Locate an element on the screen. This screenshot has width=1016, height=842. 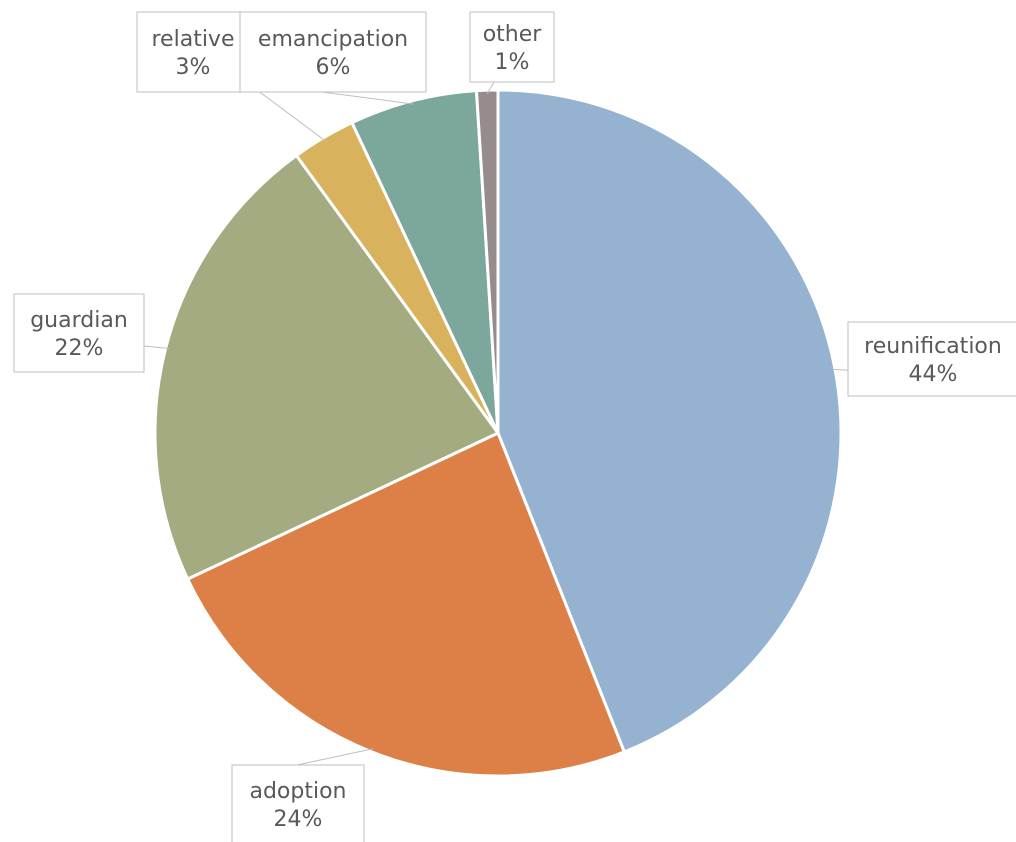
data-label-relative: relative 3% is located at coordinates (193, 52).